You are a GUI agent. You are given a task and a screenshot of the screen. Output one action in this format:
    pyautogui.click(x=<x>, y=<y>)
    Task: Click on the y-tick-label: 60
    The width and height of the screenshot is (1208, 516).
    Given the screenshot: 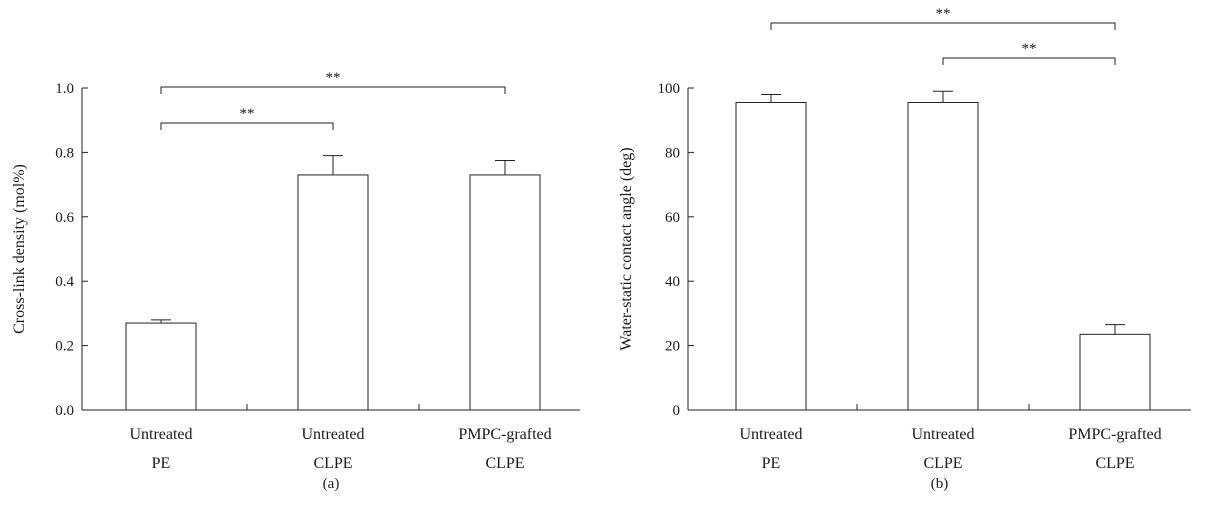 What is the action you would take?
    pyautogui.click(x=672, y=218)
    